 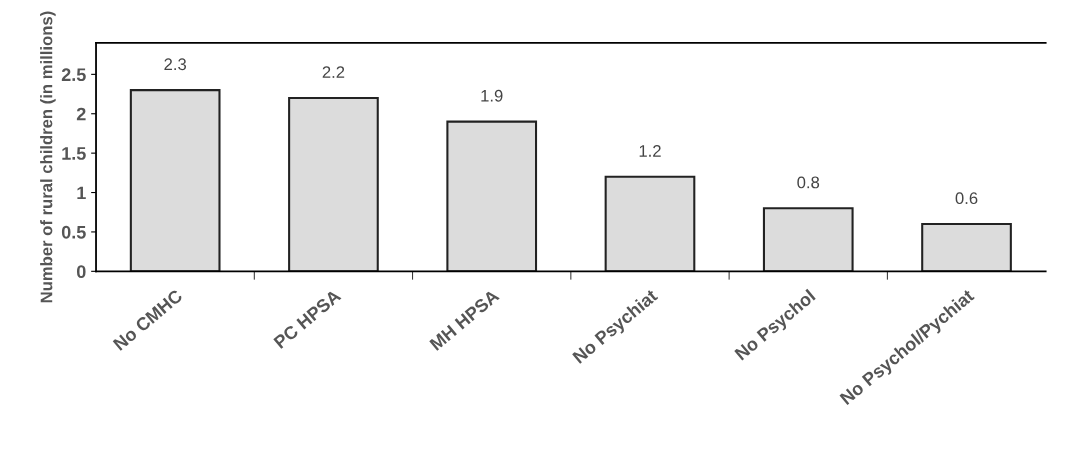 I want to click on data-label: 1.2, so click(x=650, y=151).